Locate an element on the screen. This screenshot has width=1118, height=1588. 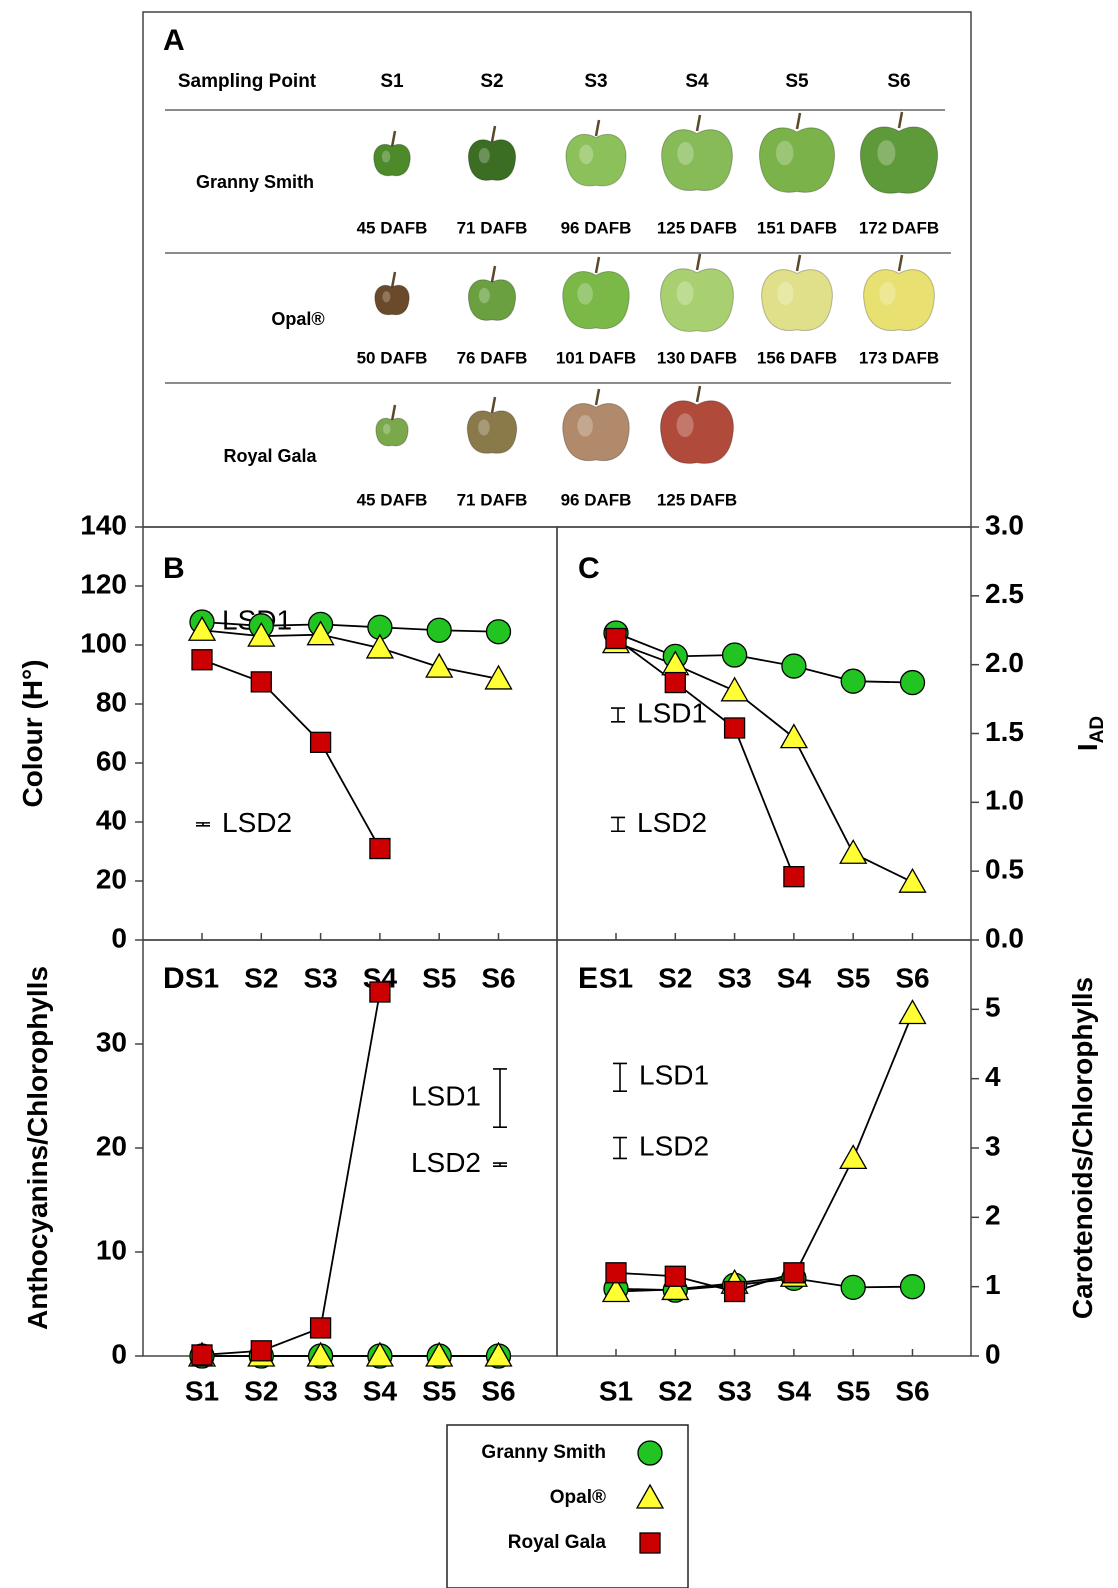
y-tick-label: 120 is located at coordinates (103, 583).